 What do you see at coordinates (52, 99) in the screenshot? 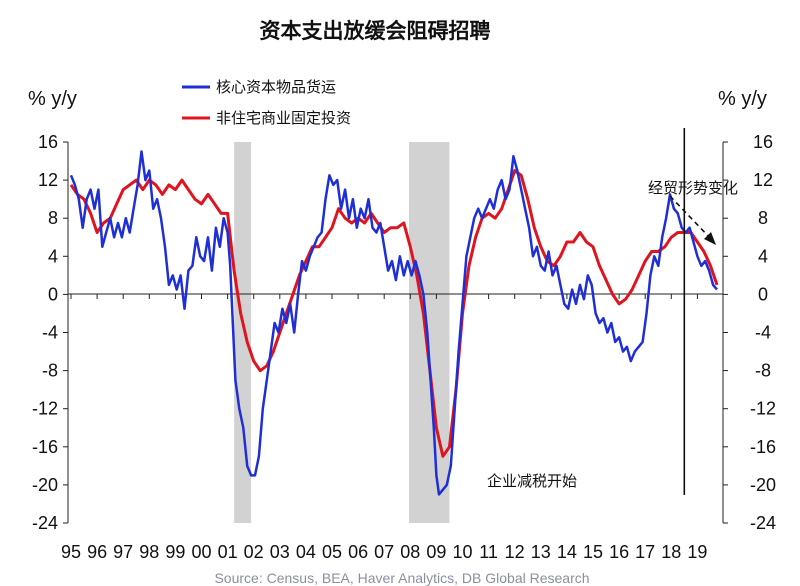
I see `left-unit-label: % y/y` at bounding box center [52, 99].